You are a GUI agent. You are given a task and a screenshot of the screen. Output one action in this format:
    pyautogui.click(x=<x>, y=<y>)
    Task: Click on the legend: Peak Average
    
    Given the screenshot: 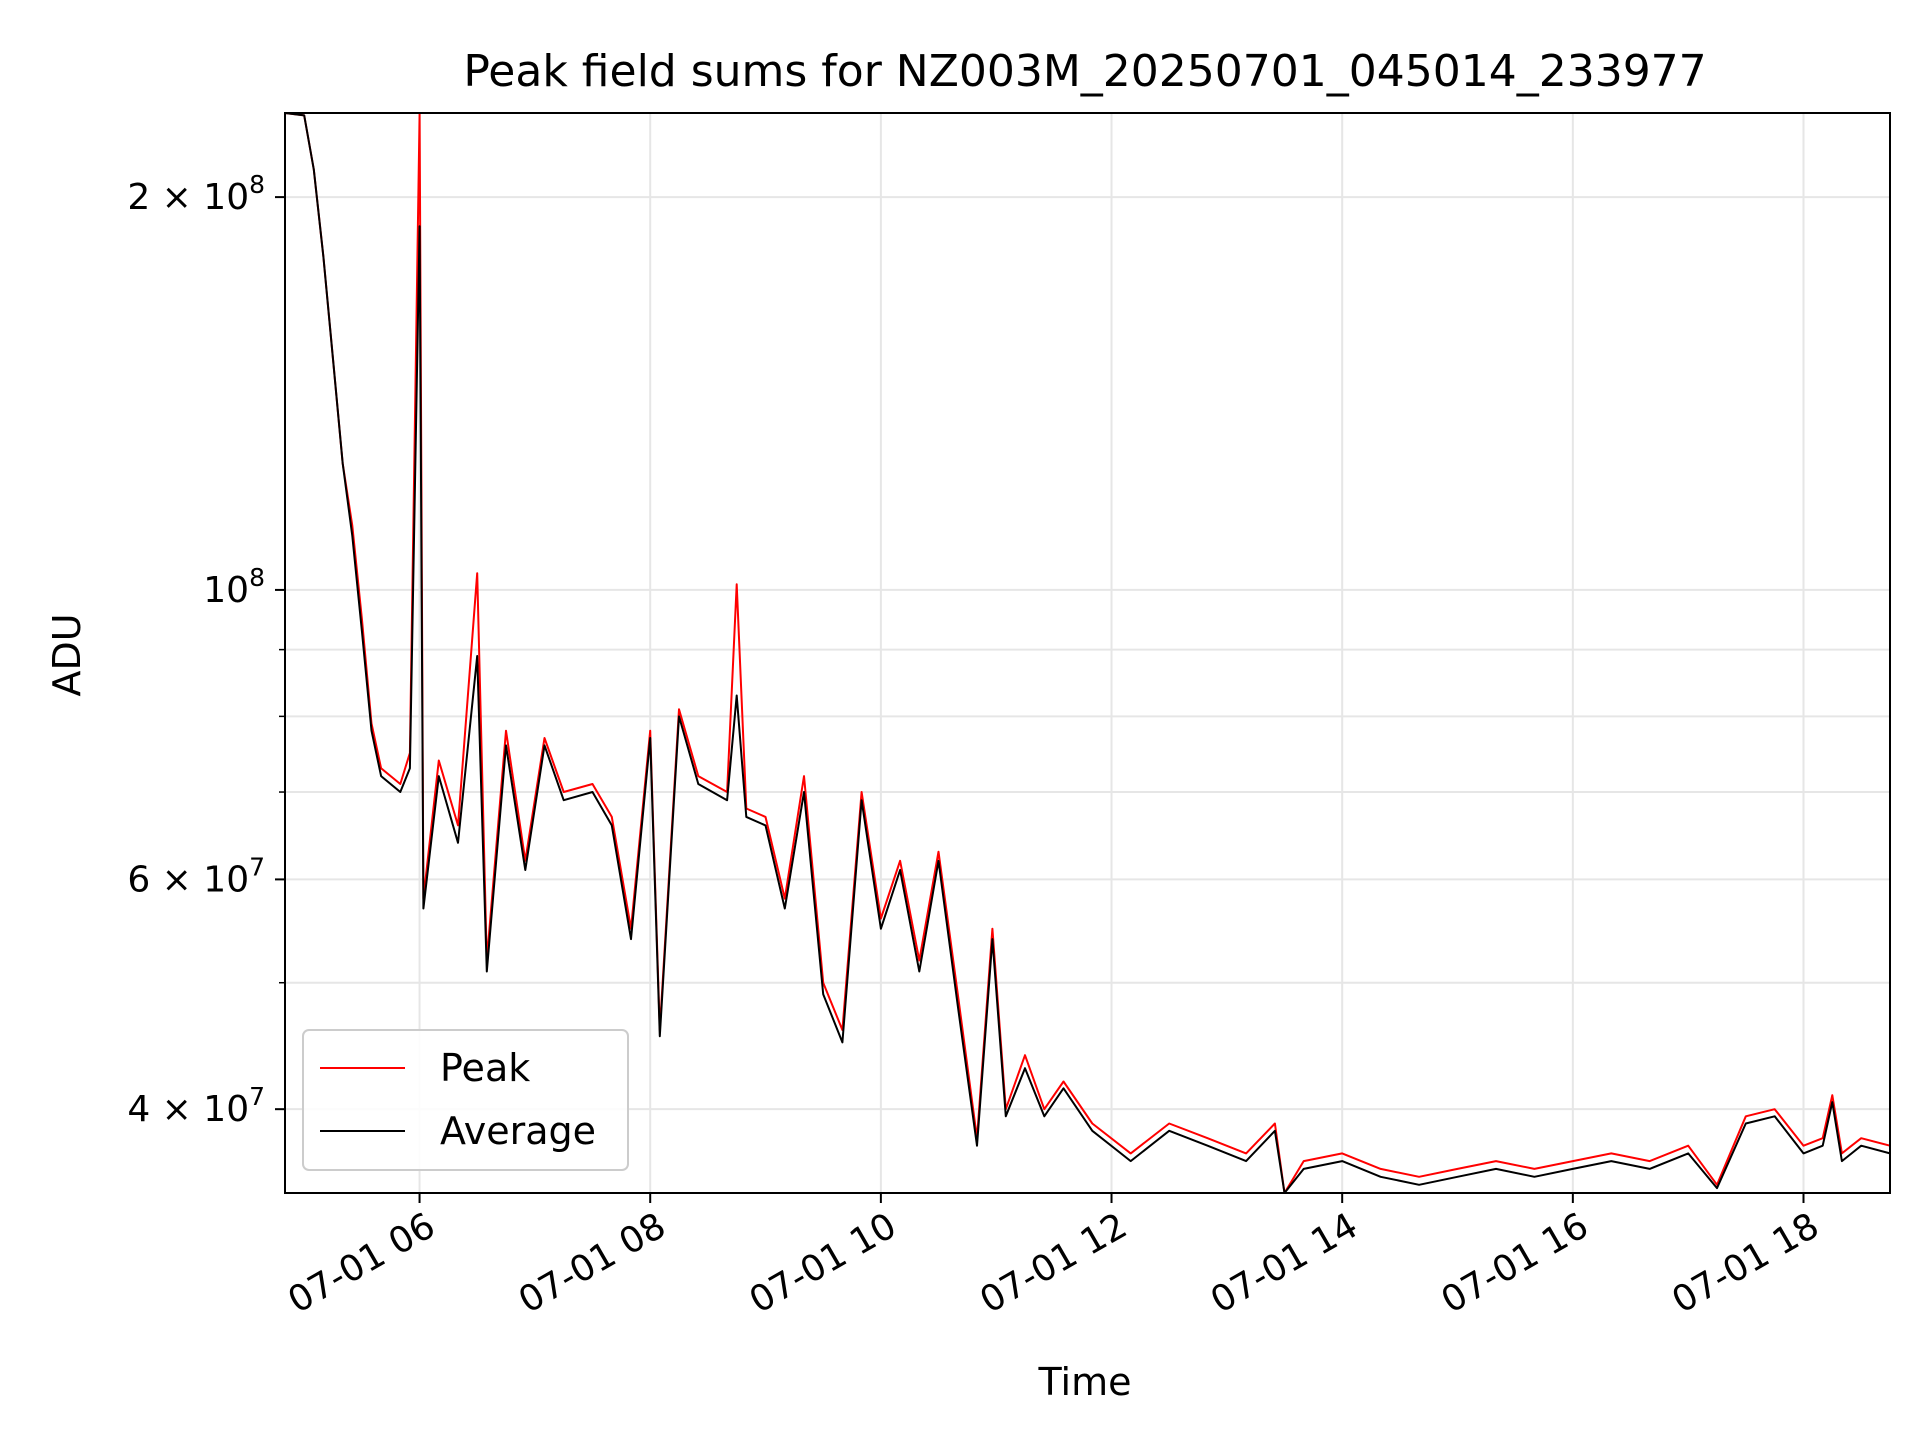 What is the action you would take?
    pyautogui.click(x=465, y=1100)
    